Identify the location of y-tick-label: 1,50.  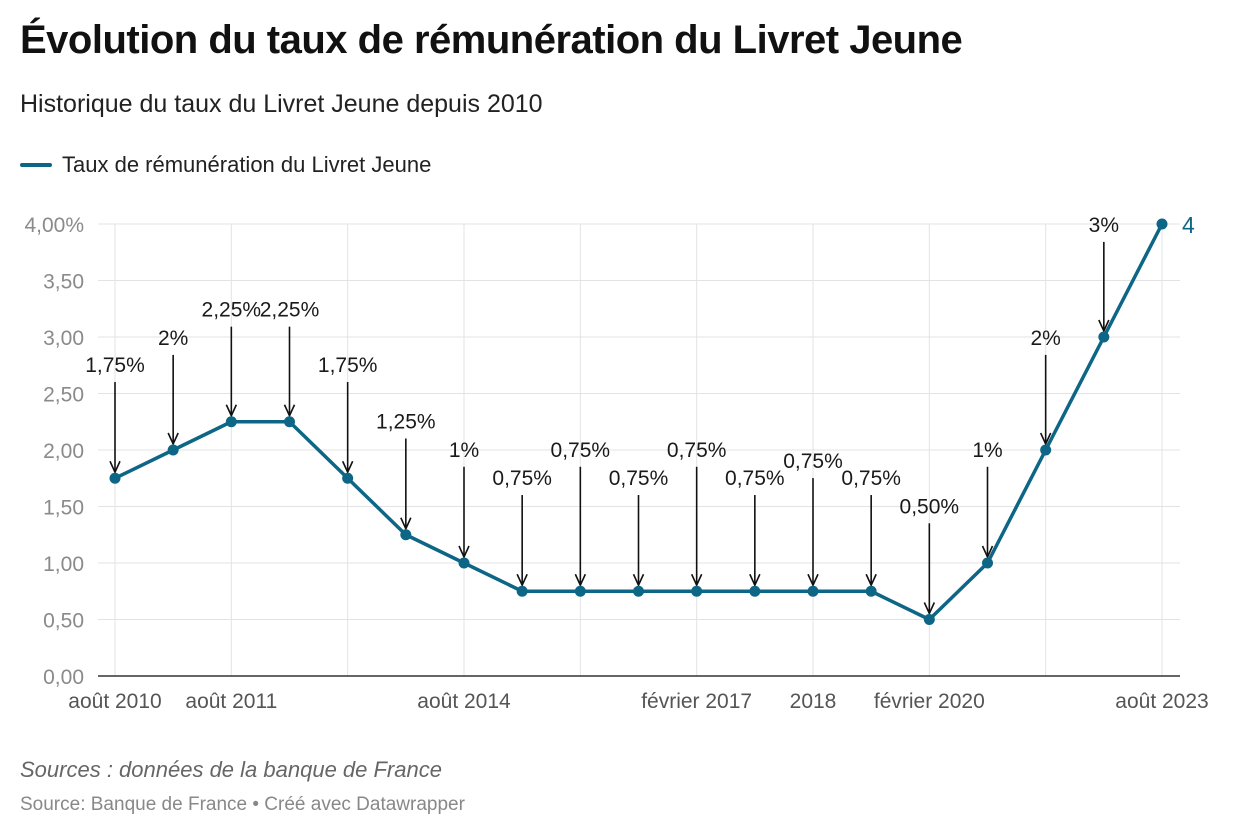
(63, 508).